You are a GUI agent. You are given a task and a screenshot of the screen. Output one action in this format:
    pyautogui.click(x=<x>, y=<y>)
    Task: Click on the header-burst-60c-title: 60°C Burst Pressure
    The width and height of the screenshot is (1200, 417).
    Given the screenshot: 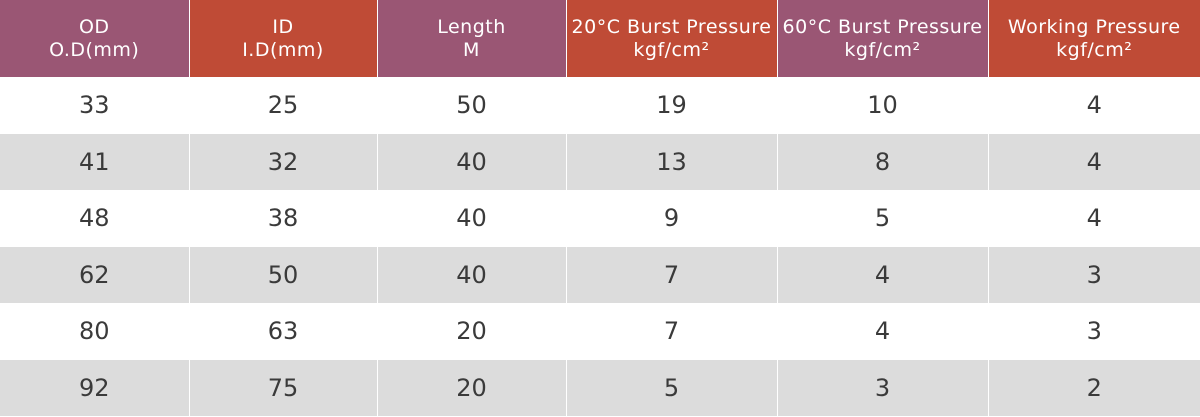 What is the action you would take?
    pyautogui.click(x=882, y=26)
    